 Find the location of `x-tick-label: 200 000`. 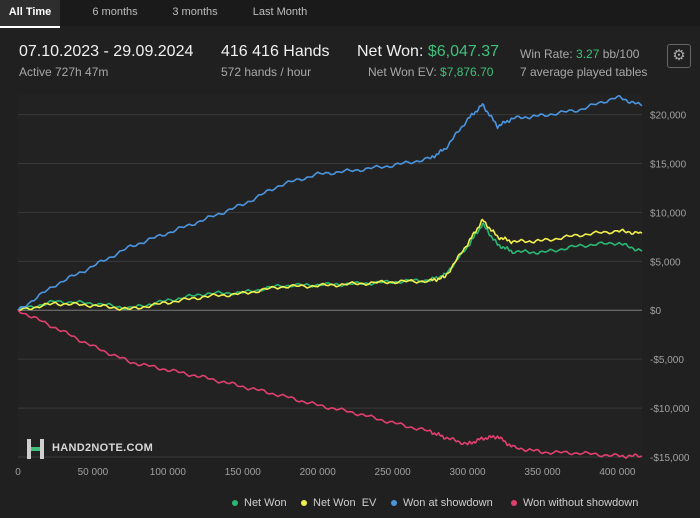

x-tick-label: 200 000 is located at coordinates (318, 471).